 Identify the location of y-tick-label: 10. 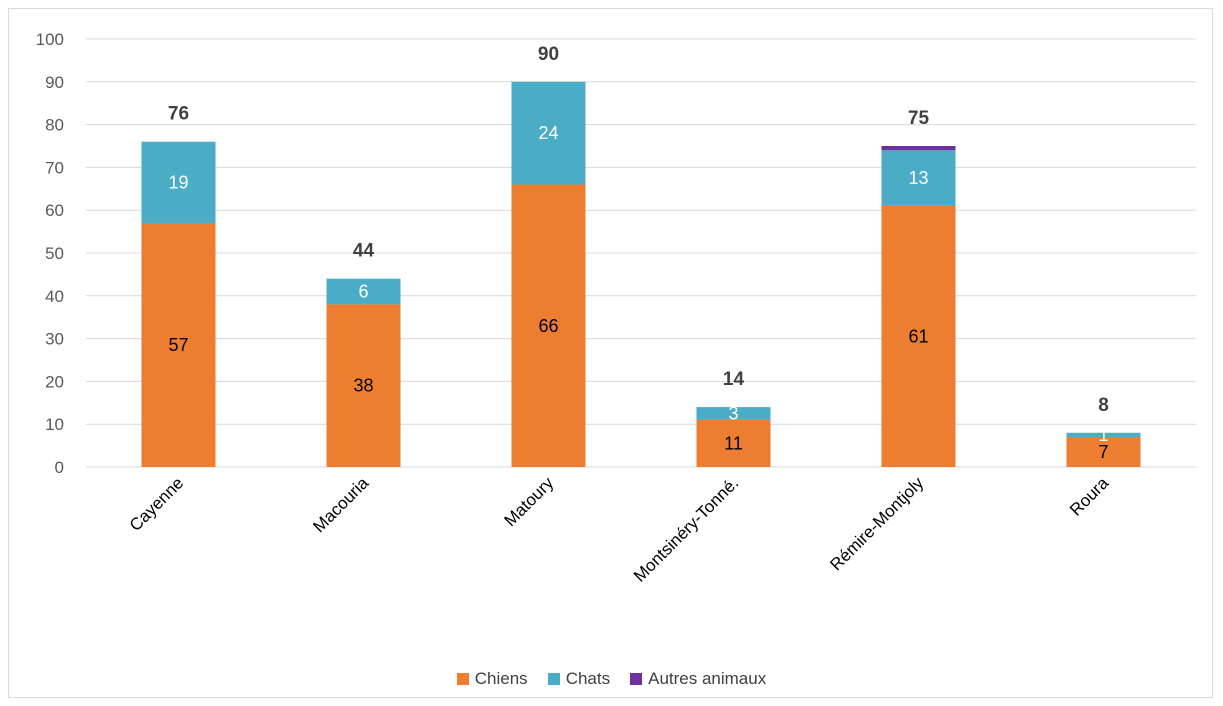
(54, 424).